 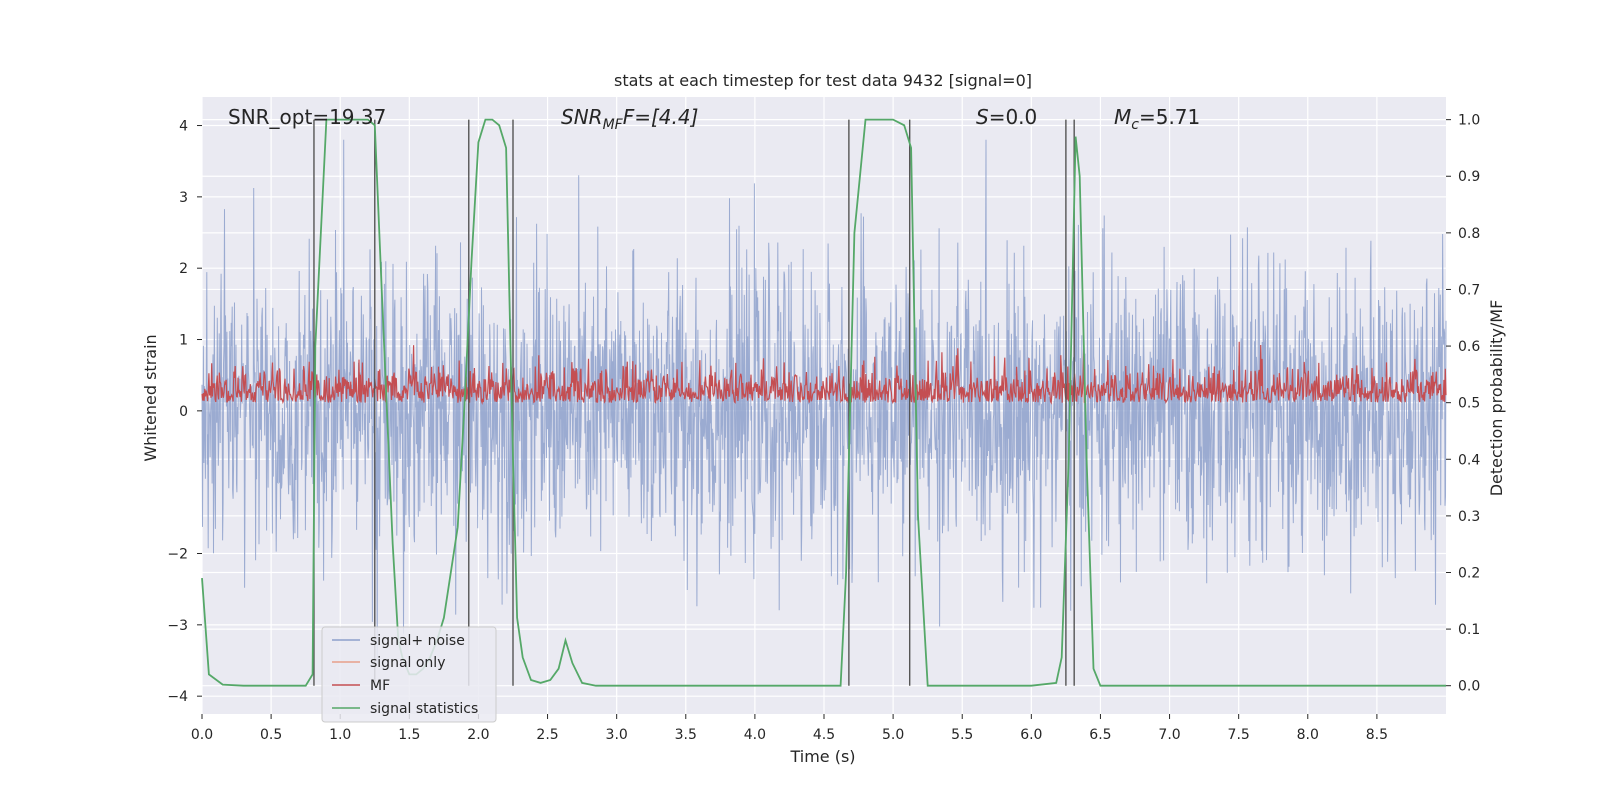 What do you see at coordinates (183, 341) in the screenshot?
I see `y-tick-label: 1` at bounding box center [183, 341].